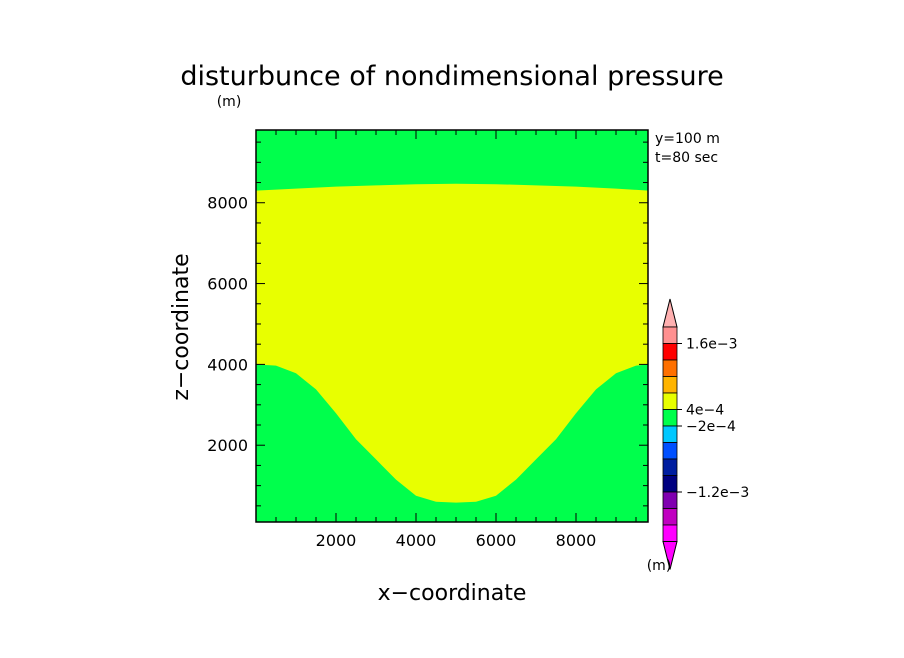  Describe the element at coordinates (711, 427) in the screenshot. I see `colorbar-tick-label: −2e−4` at that location.